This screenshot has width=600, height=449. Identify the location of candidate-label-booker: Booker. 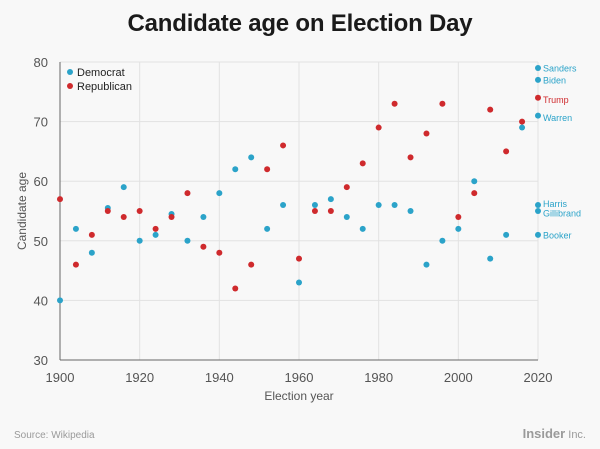
(557, 235).